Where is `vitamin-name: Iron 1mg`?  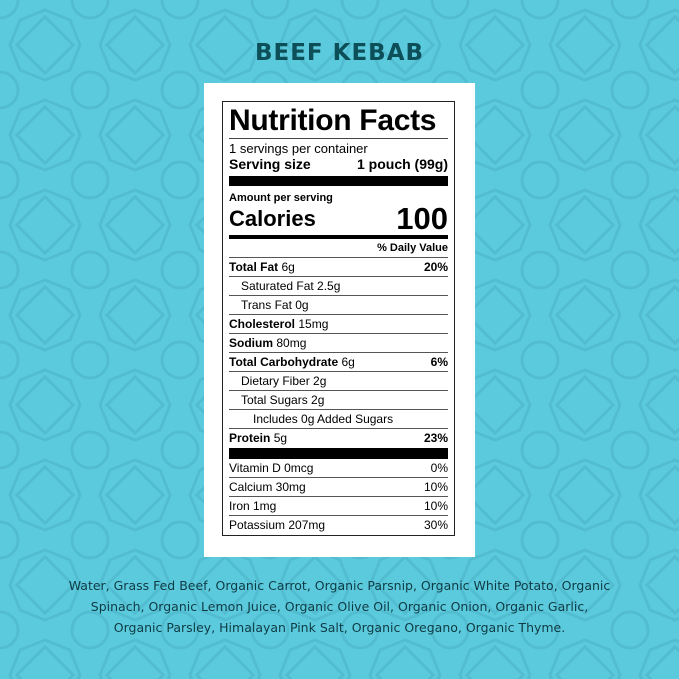 vitamin-name: Iron 1mg is located at coordinates (253, 506).